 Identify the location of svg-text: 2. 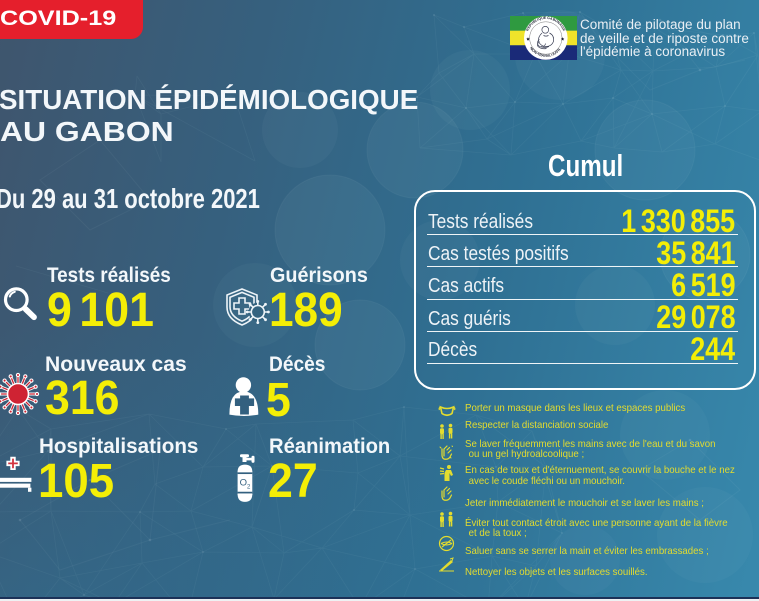
(249, 488).